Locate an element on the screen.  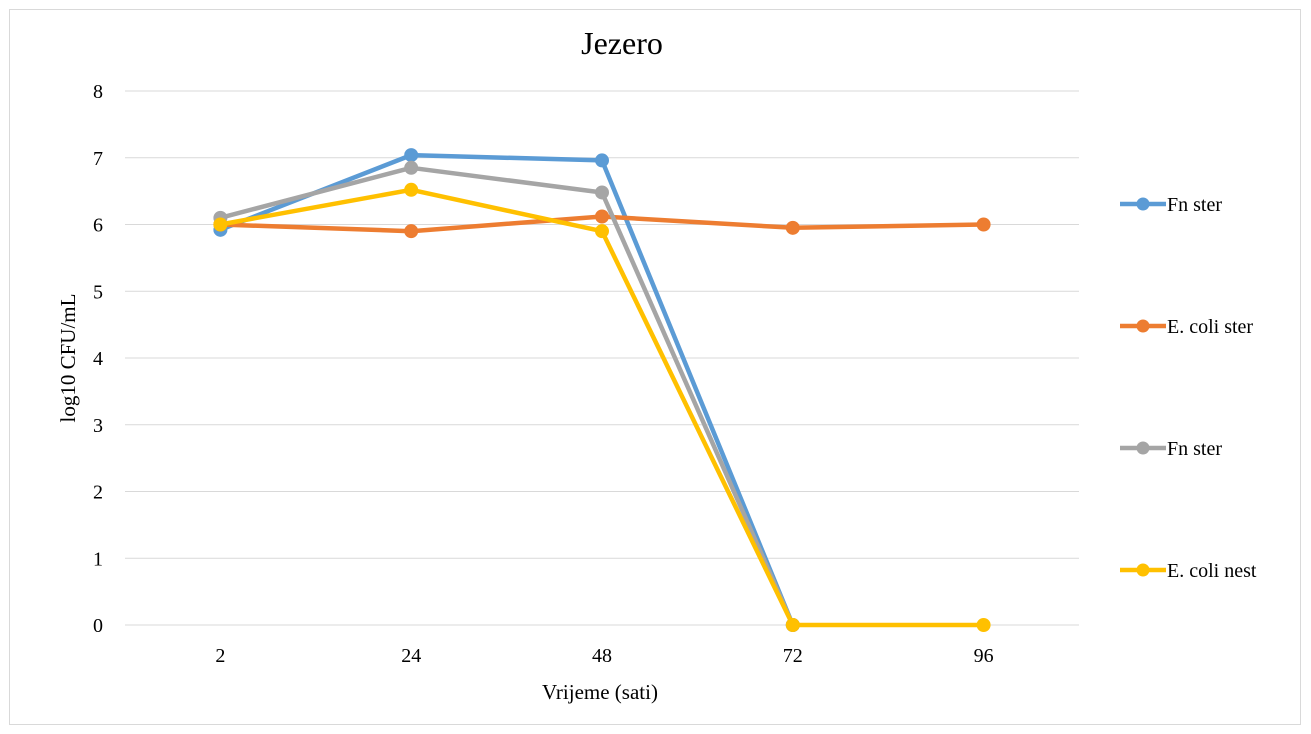
legend: Fn ster E. coli ster Fn ster E. coli nest is located at coordinates (1188, 388).